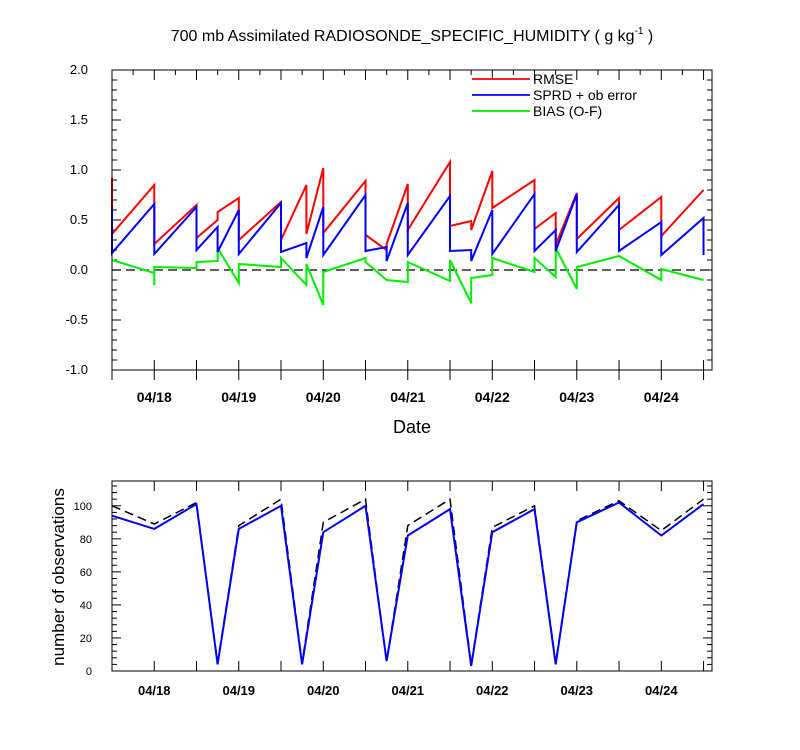 This screenshot has height=750, width=800. Describe the element at coordinates (86, 606) in the screenshot. I see `bottom-ytick-label: 40` at that location.